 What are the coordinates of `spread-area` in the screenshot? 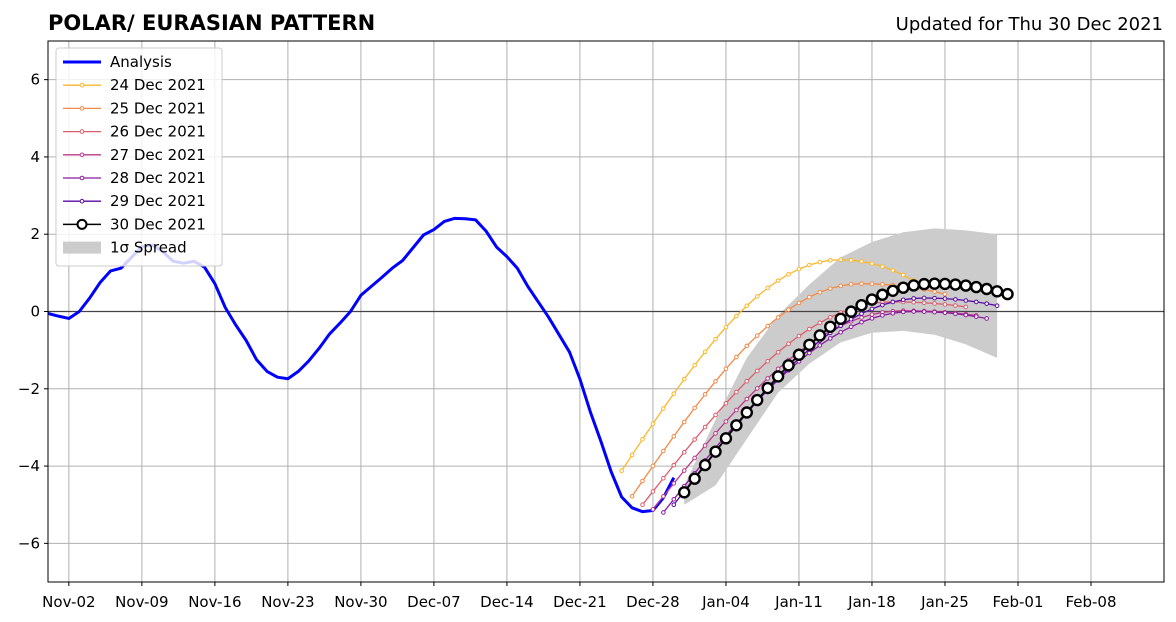 It's located at (841, 366).